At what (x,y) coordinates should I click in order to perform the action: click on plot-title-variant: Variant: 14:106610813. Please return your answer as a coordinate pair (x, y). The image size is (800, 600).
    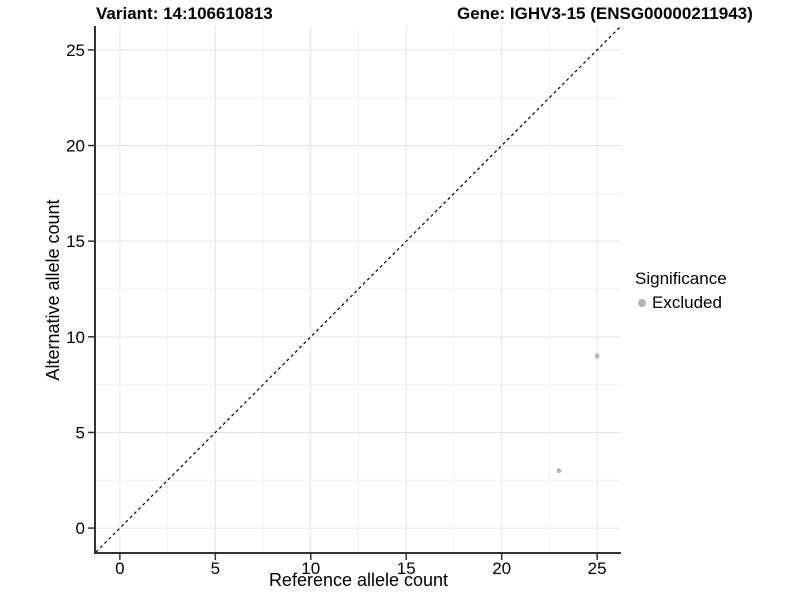
    Looking at the image, I should click on (184, 13).